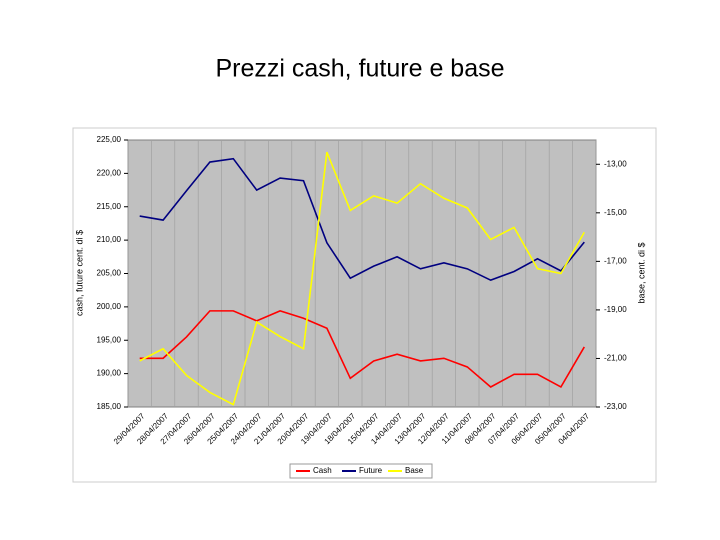  I want to click on y-tick-label: 220,00, so click(109, 172).